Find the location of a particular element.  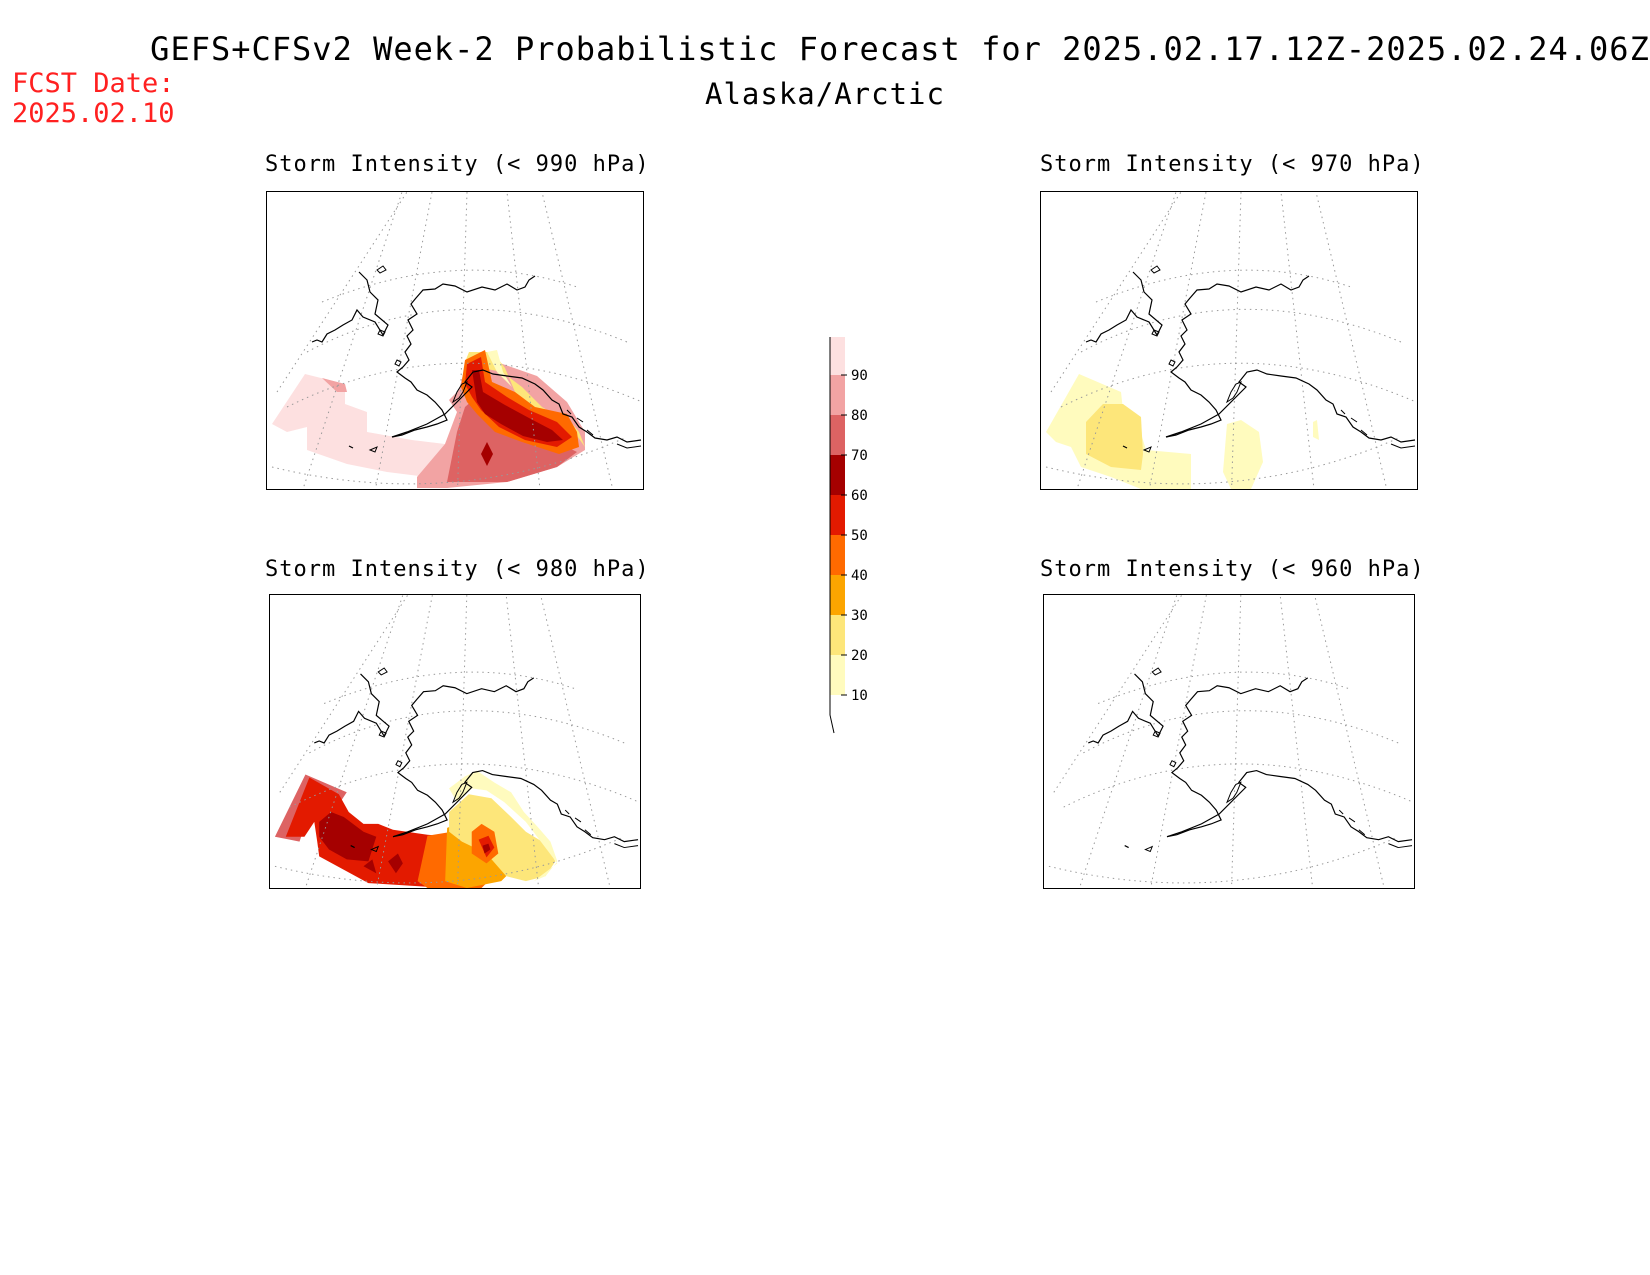

panel-title-990: Storm Intensity (< 990 hPa) is located at coordinates (457, 164).